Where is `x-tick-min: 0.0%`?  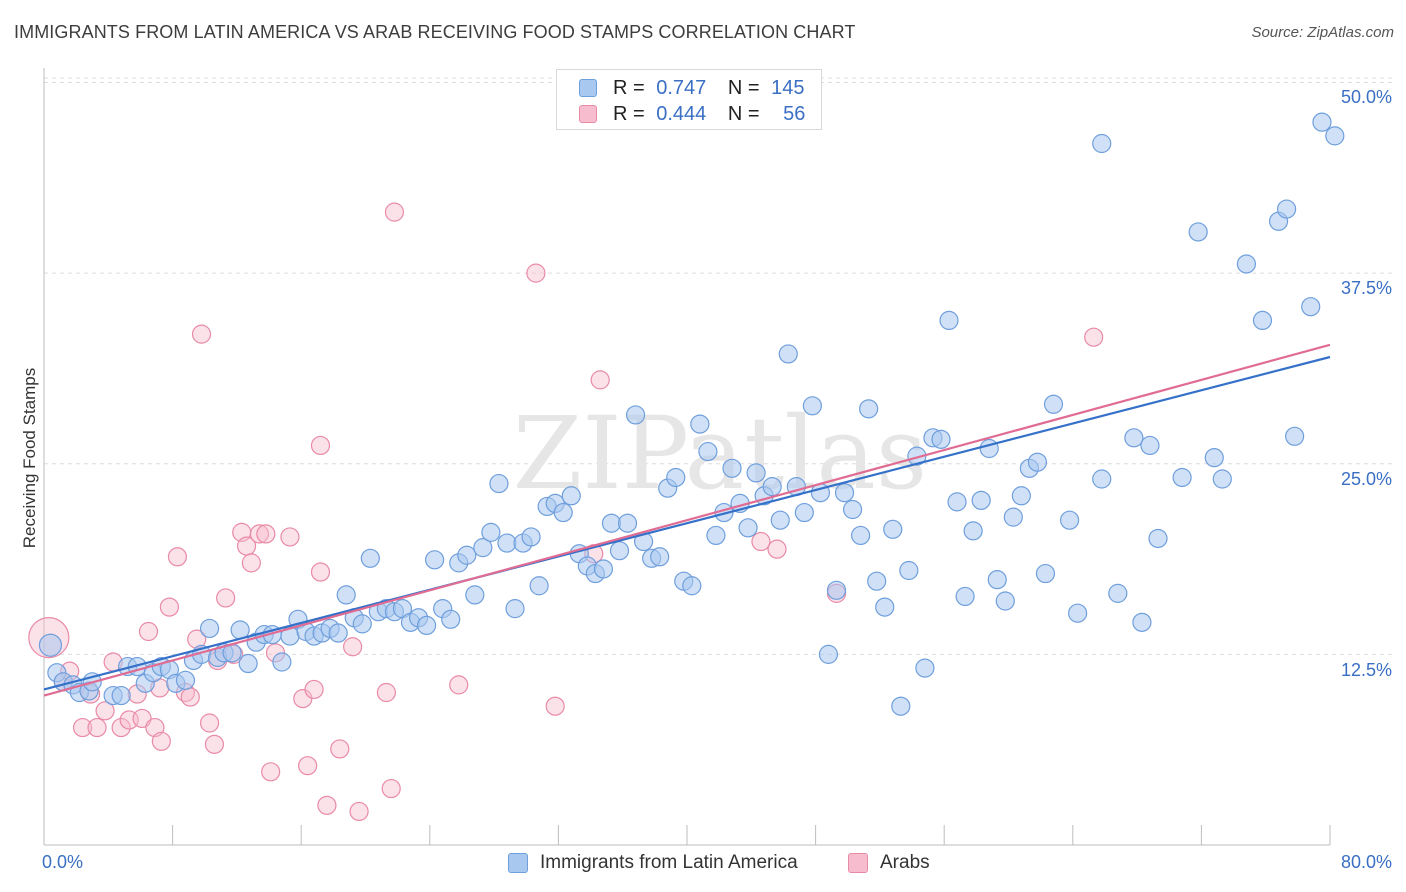 x-tick-min: 0.0% is located at coordinates (63, 862).